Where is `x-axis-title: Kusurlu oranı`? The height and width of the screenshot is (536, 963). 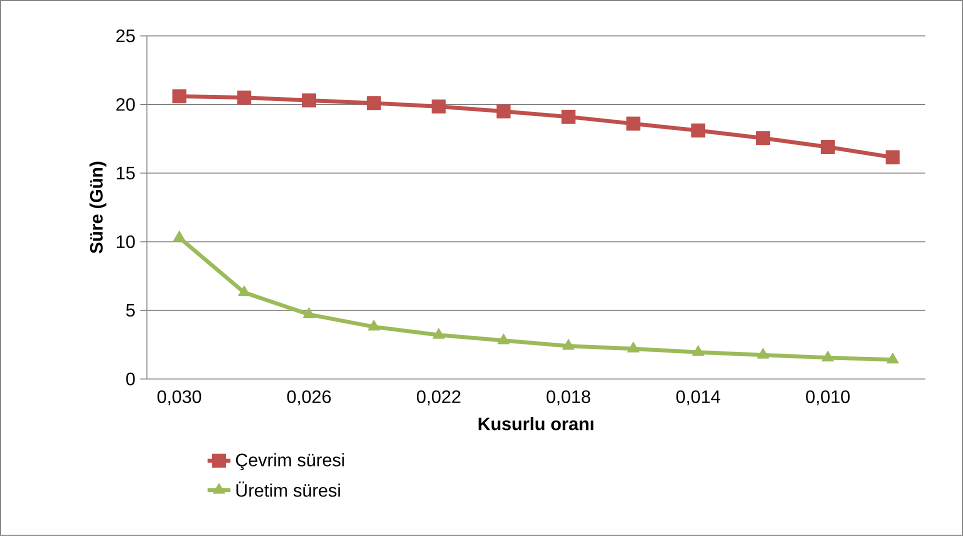 x-axis-title: Kusurlu oranı is located at coordinates (536, 423).